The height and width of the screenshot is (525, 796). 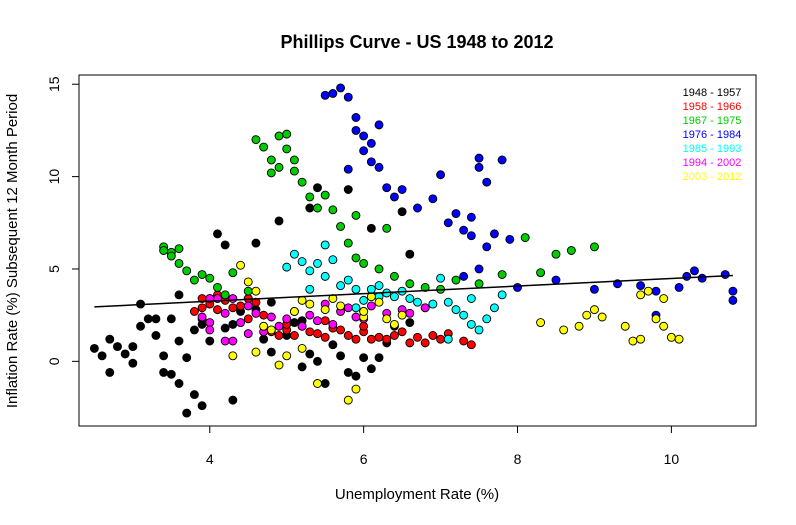 I want to click on y-tick-label: 0, so click(x=54, y=361).